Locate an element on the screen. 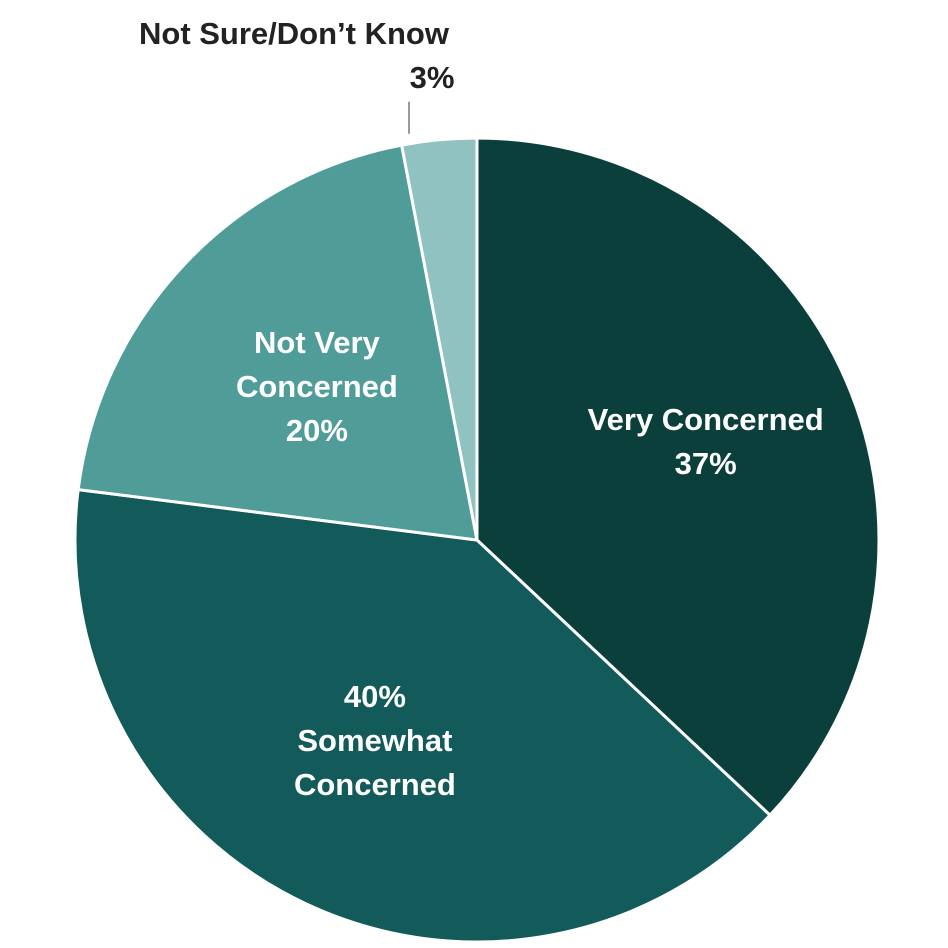 Image resolution: width=948 pixels, height=948 pixels. slice-label-line: 20% is located at coordinates (317, 430).